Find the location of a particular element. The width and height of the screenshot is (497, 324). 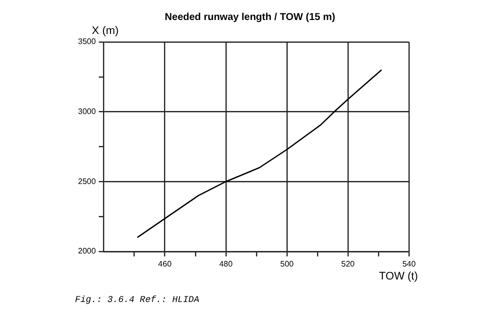

x-tick-label: 540 is located at coordinates (409, 263).